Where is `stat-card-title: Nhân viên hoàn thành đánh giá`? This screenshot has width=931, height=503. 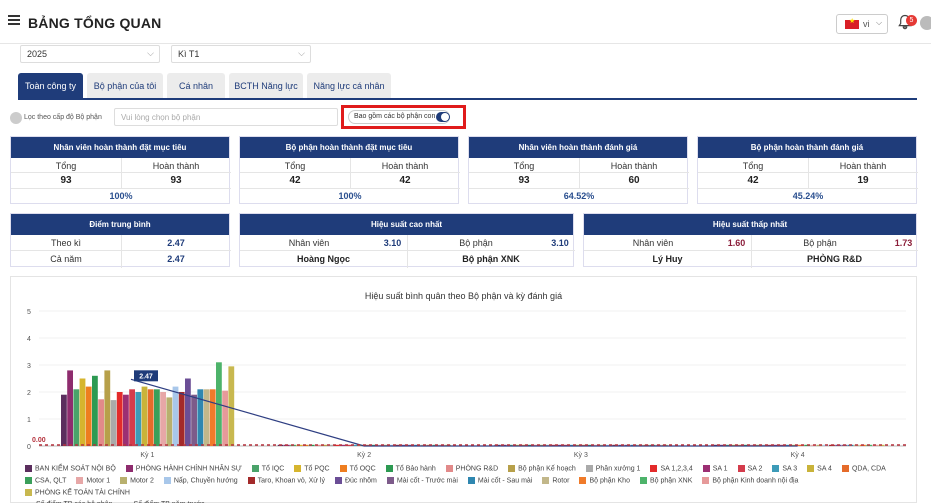 stat-card-title: Nhân viên hoàn thành đánh giá is located at coordinates (578, 147).